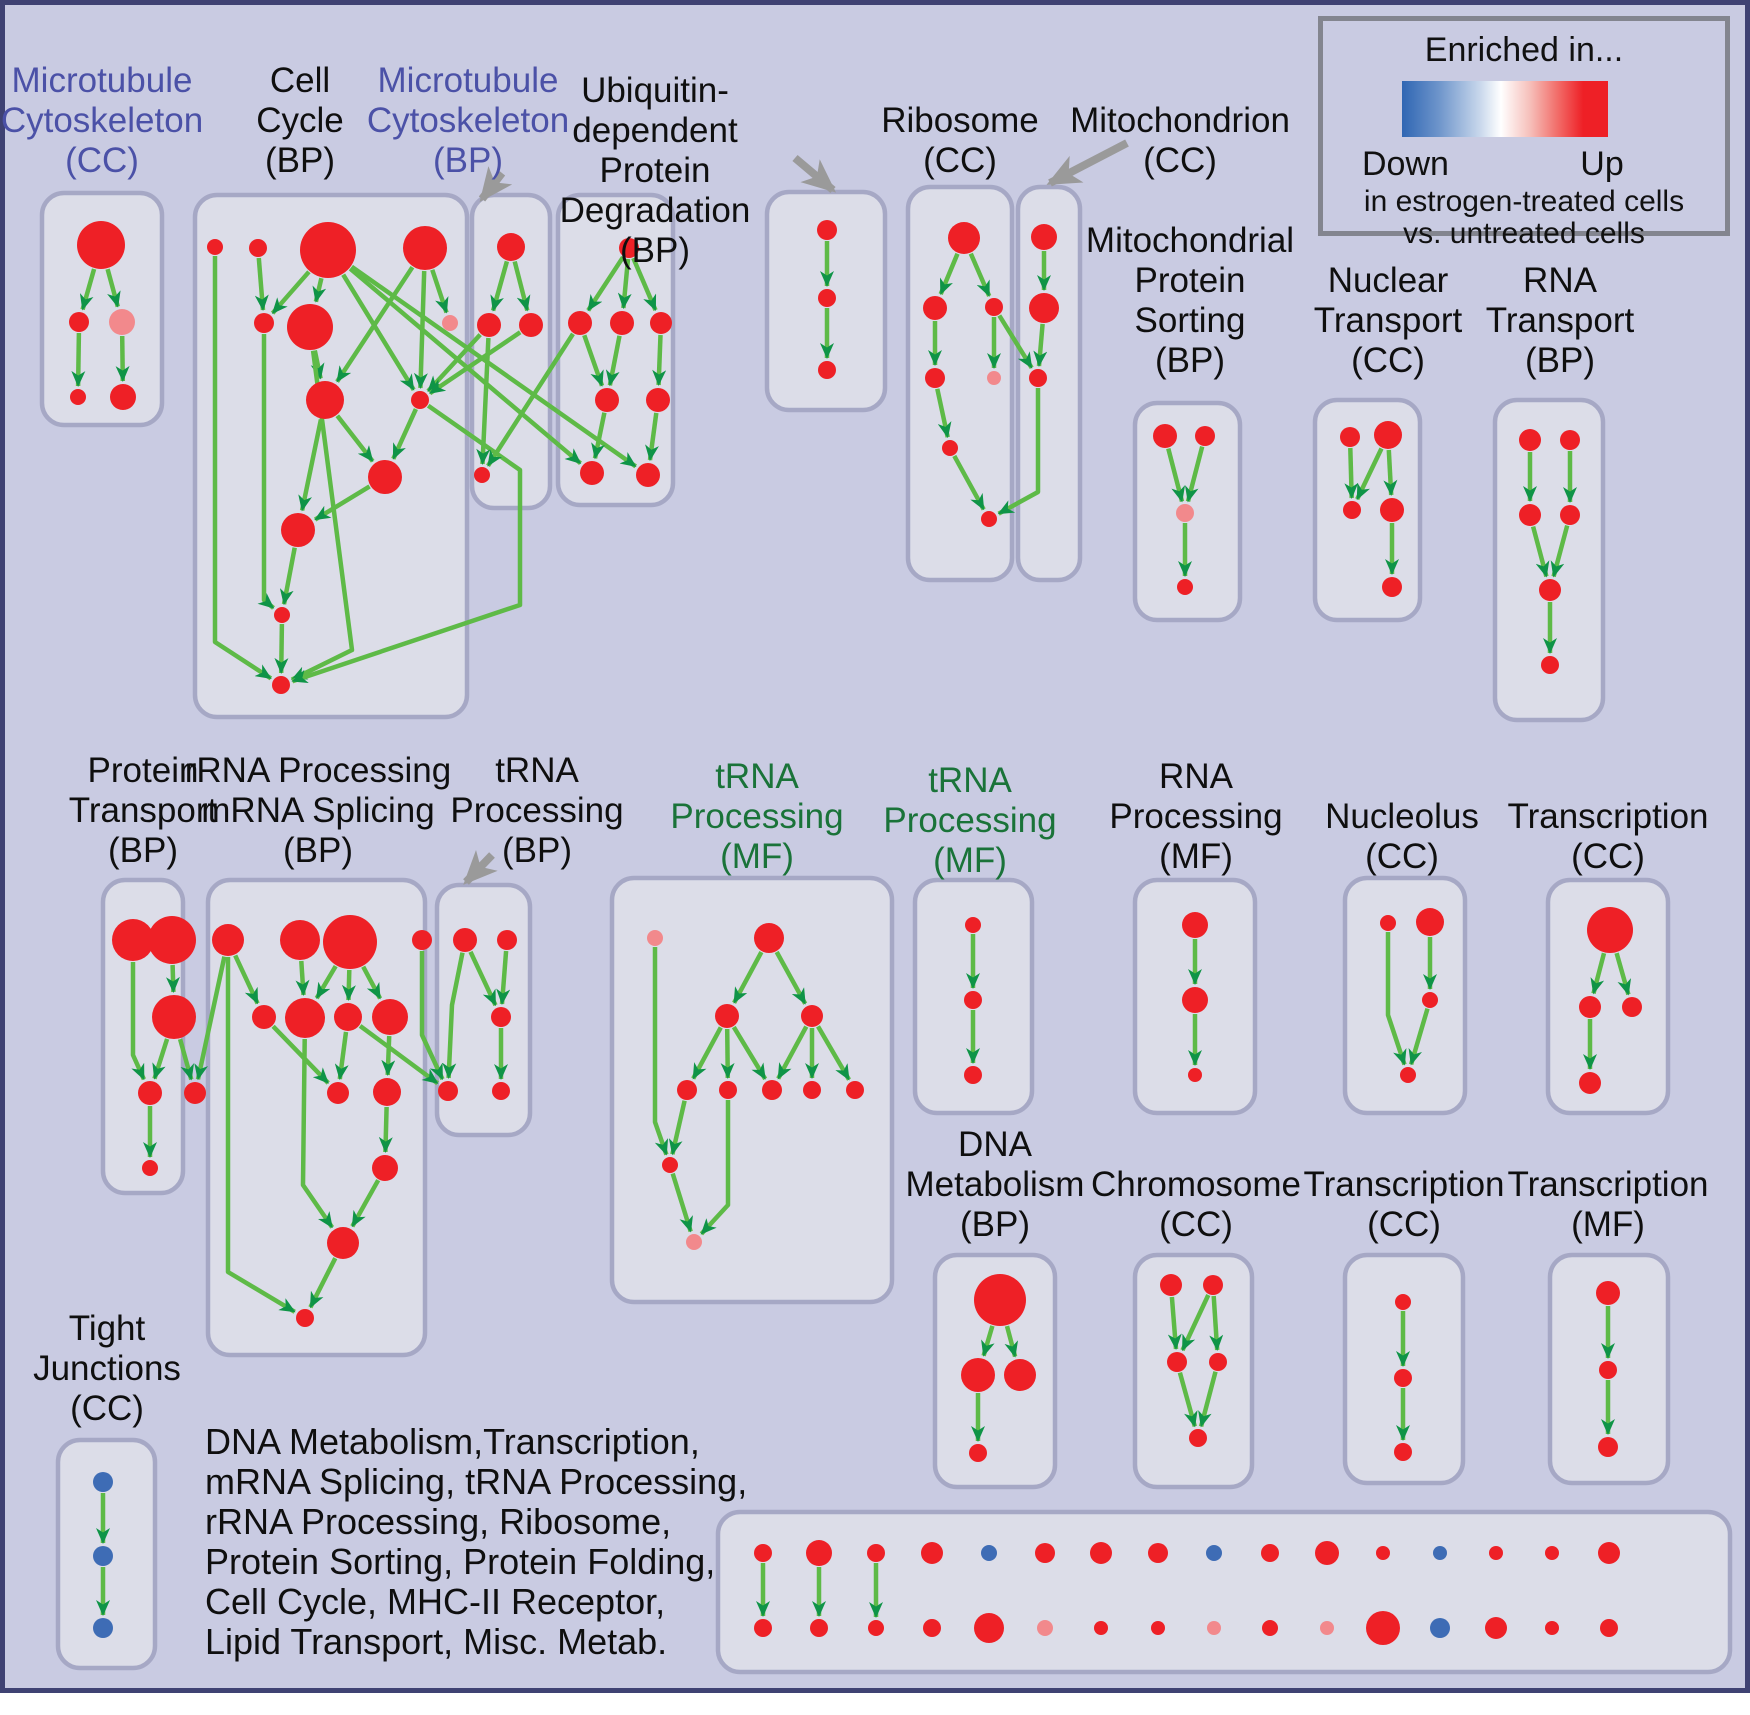 The height and width of the screenshot is (1715, 1750). I want to click on cluster-label-microtubule-cytoskeleton-cc: Microtubule Cytoskeleton (CC), so click(102, 120).